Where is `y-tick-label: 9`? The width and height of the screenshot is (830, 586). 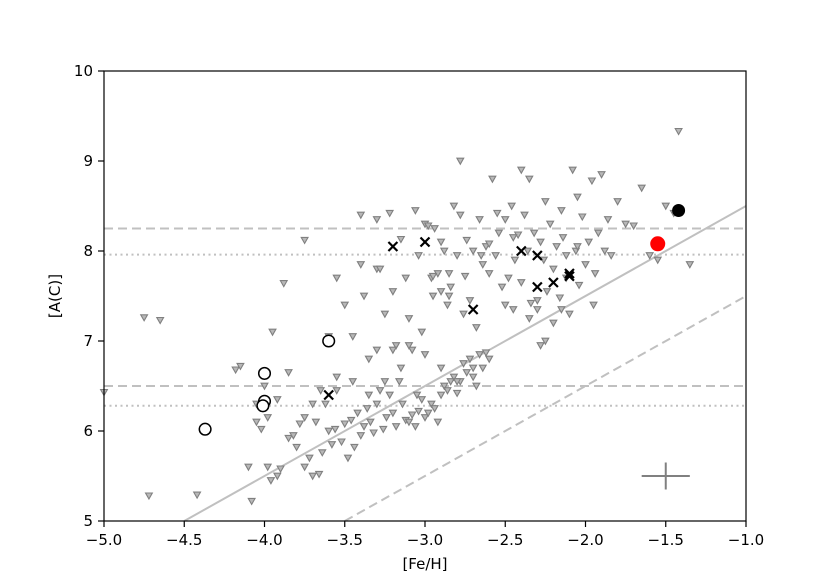 y-tick-label: 9 is located at coordinates (88, 161).